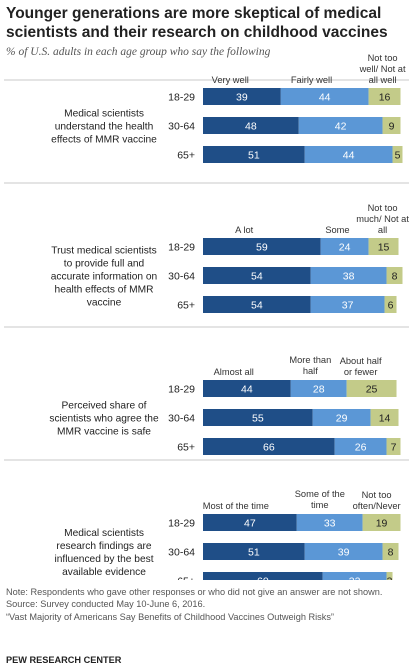 The image size is (413, 670). I want to click on data-label: 66, so click(269, 448).